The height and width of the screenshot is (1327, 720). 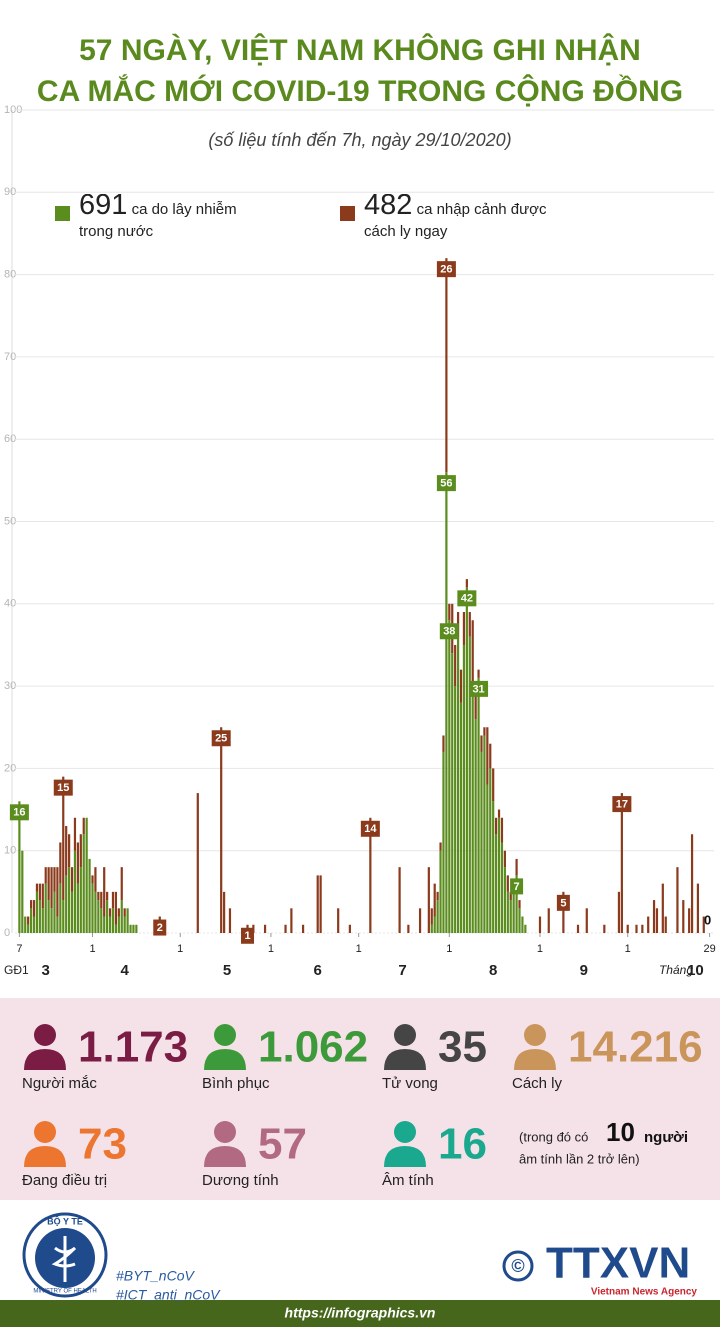 What do you see at coordinates (410, 1083) in the screenshot?
I see `stat-label: Tử vong` at bounding box center [410, 1083].